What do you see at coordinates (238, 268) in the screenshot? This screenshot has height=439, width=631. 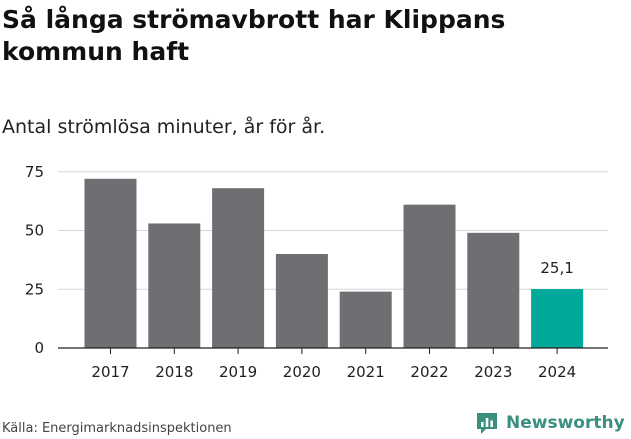 I see `bar-2019` at bounding box center [238, 268].